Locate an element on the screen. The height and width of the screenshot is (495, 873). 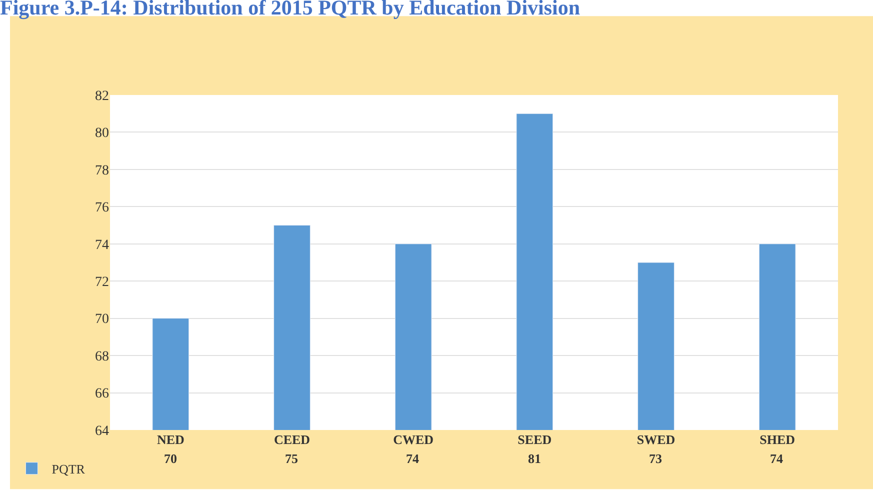
y-tick-label: 80 is located at coordinates (102, 134).